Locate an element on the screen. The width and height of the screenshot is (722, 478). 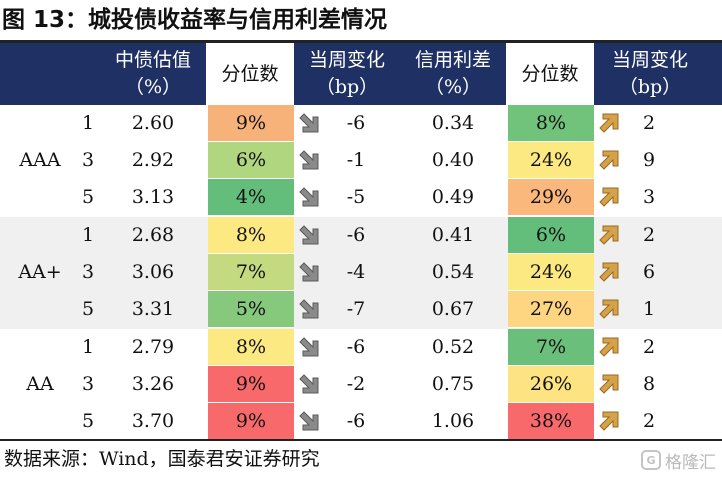
header-valuation: 中债估值 （%） is located at coordinates (153, 74).